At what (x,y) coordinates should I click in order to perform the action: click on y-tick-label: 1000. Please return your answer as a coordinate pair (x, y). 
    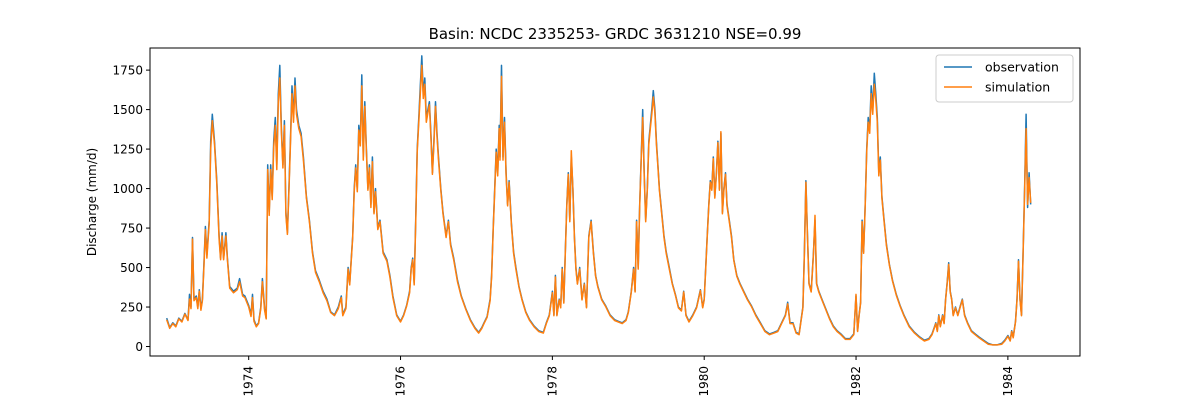
    Looking at the image, I should click on (127, 189).